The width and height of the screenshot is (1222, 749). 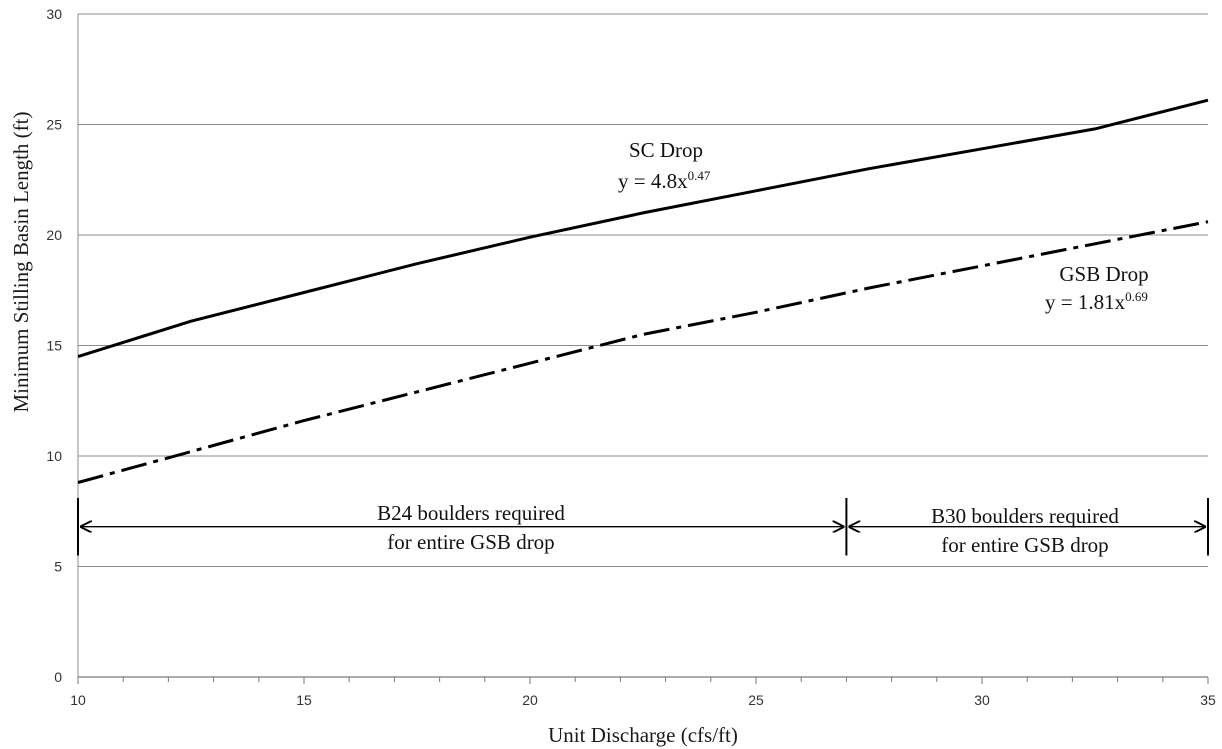 What do you see at coordinates (1085, 302) in the screenshot?
I see `gsb-drop-equation-base: y = 1.81x` at bounding box center [1085, 302].